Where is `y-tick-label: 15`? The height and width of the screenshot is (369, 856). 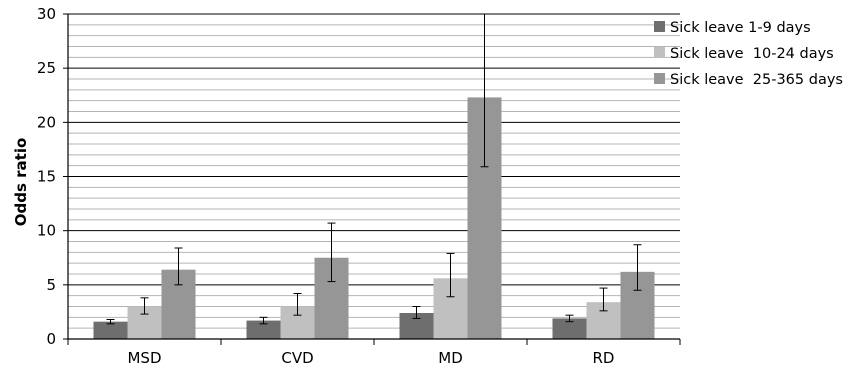 y-tick-label: 15 is located at coordinates (46, 177).